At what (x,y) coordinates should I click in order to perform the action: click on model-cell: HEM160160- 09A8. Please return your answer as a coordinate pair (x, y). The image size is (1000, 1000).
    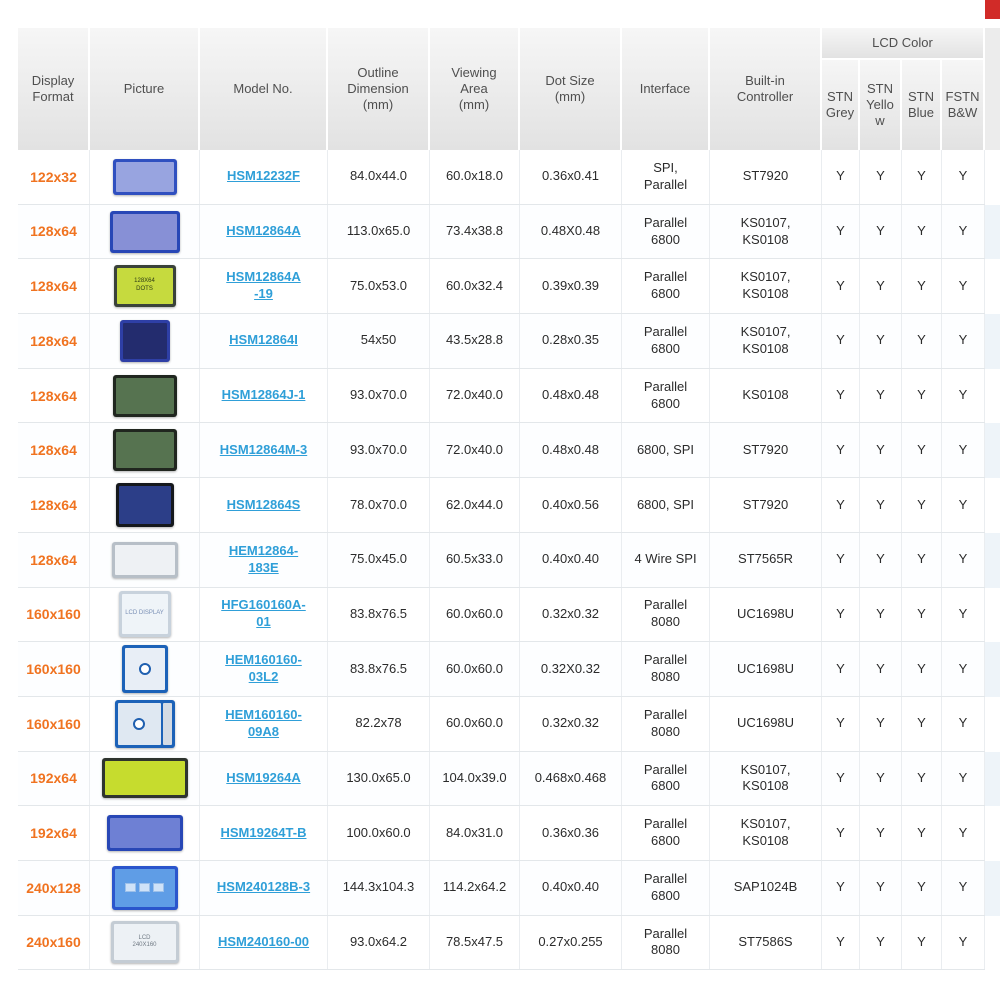
    Looking at the image, I should click on (264, 723).